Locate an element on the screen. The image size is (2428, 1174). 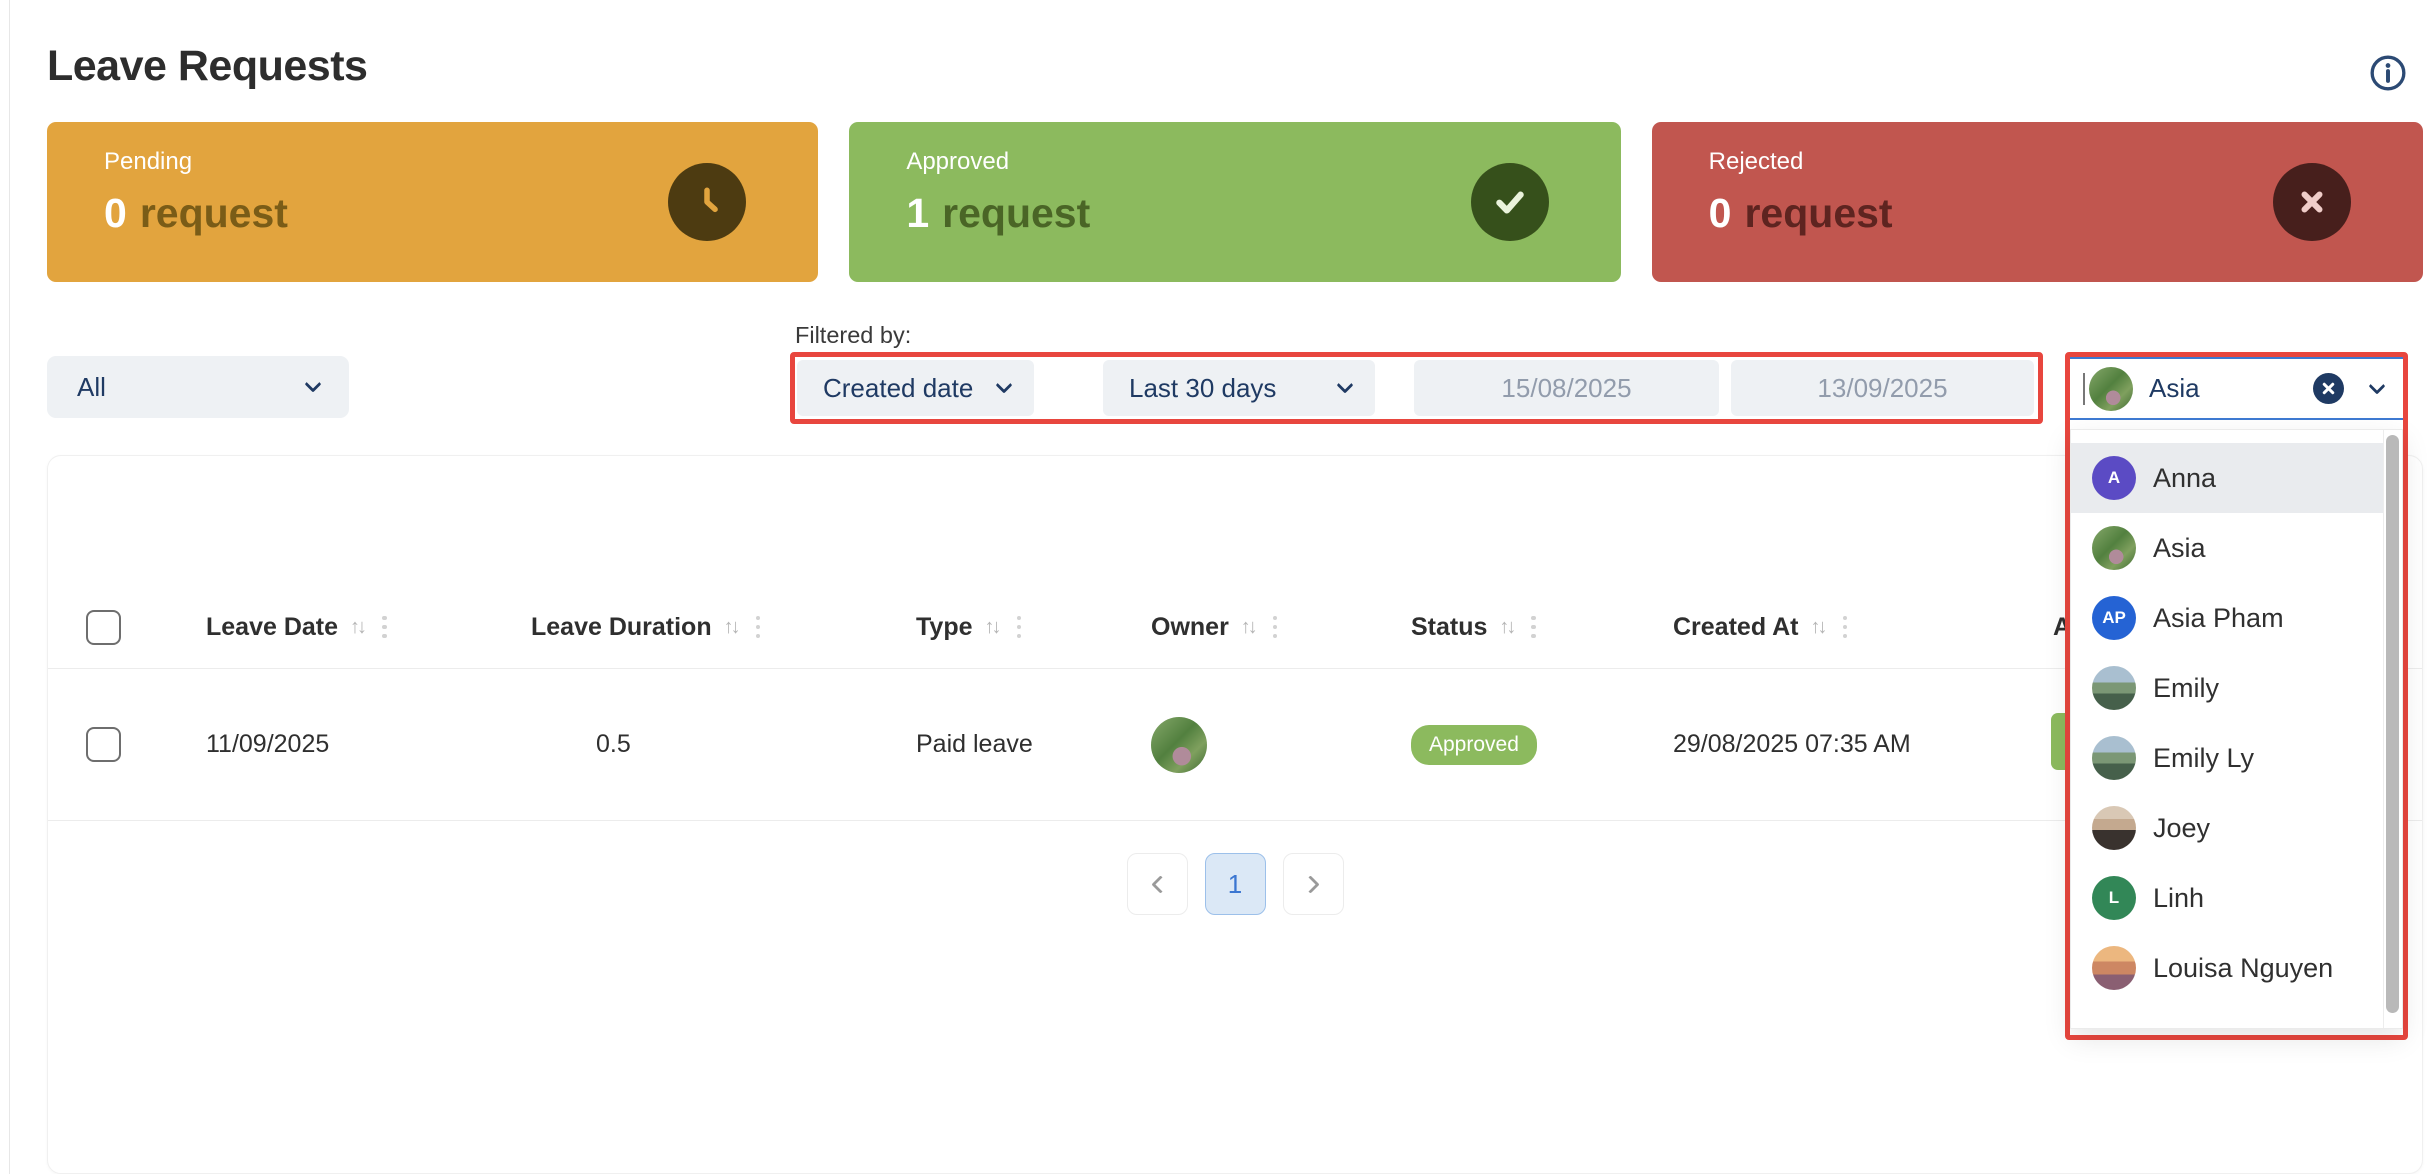
filter-field-value: Created date is located at coordinates (898, 387).